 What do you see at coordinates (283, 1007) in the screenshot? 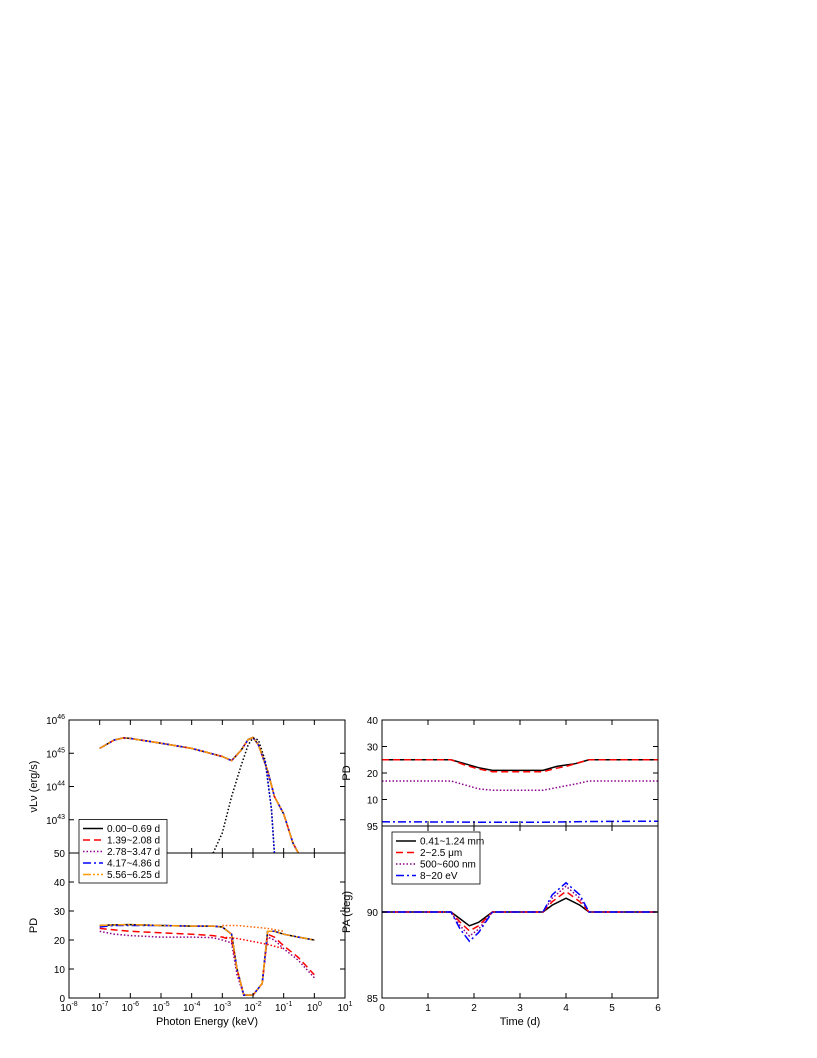
I see `x-tick-label: 10⁻¹` at bounding box center [283, 1007].